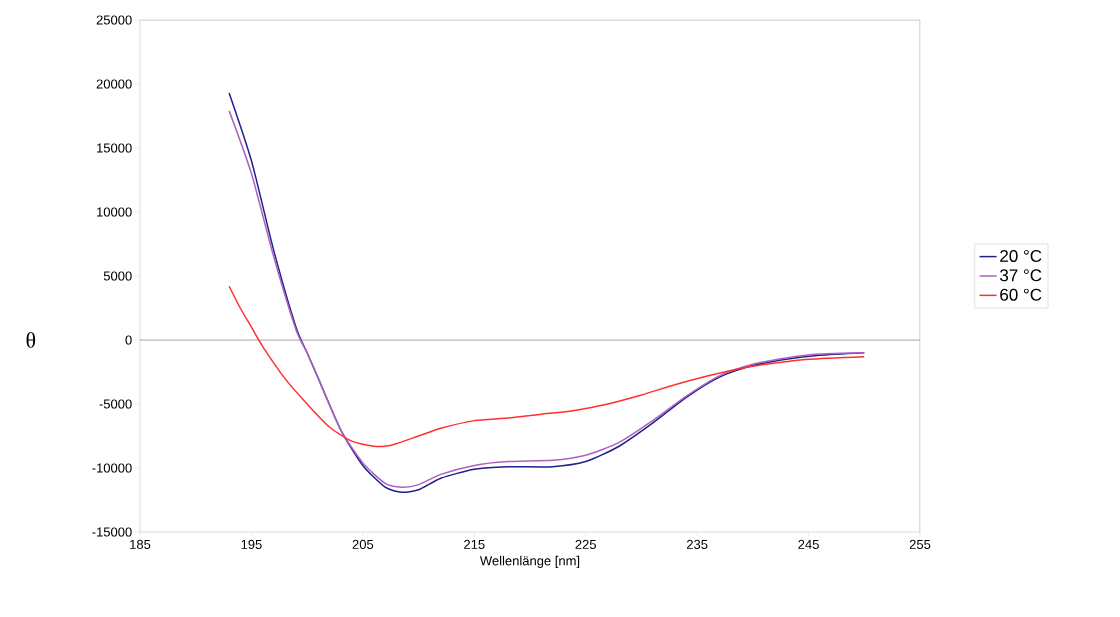  I want to click on x-tick-label: 195, so click(251, 544).